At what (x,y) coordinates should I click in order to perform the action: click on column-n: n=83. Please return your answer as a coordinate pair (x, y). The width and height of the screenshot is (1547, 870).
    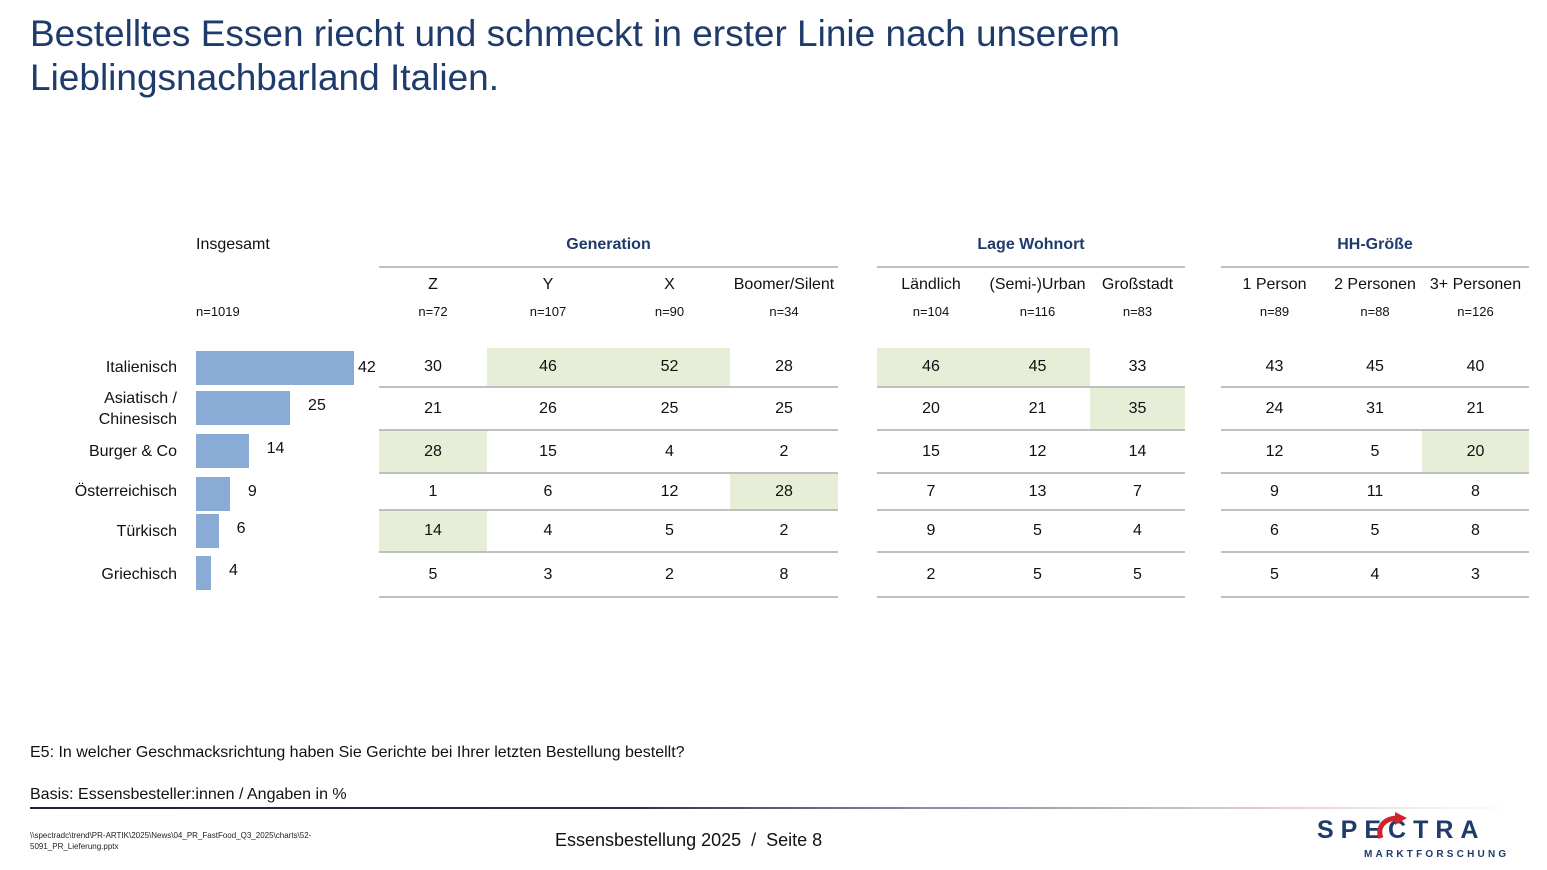
    Looking at the image, I should click on (1137, 311).